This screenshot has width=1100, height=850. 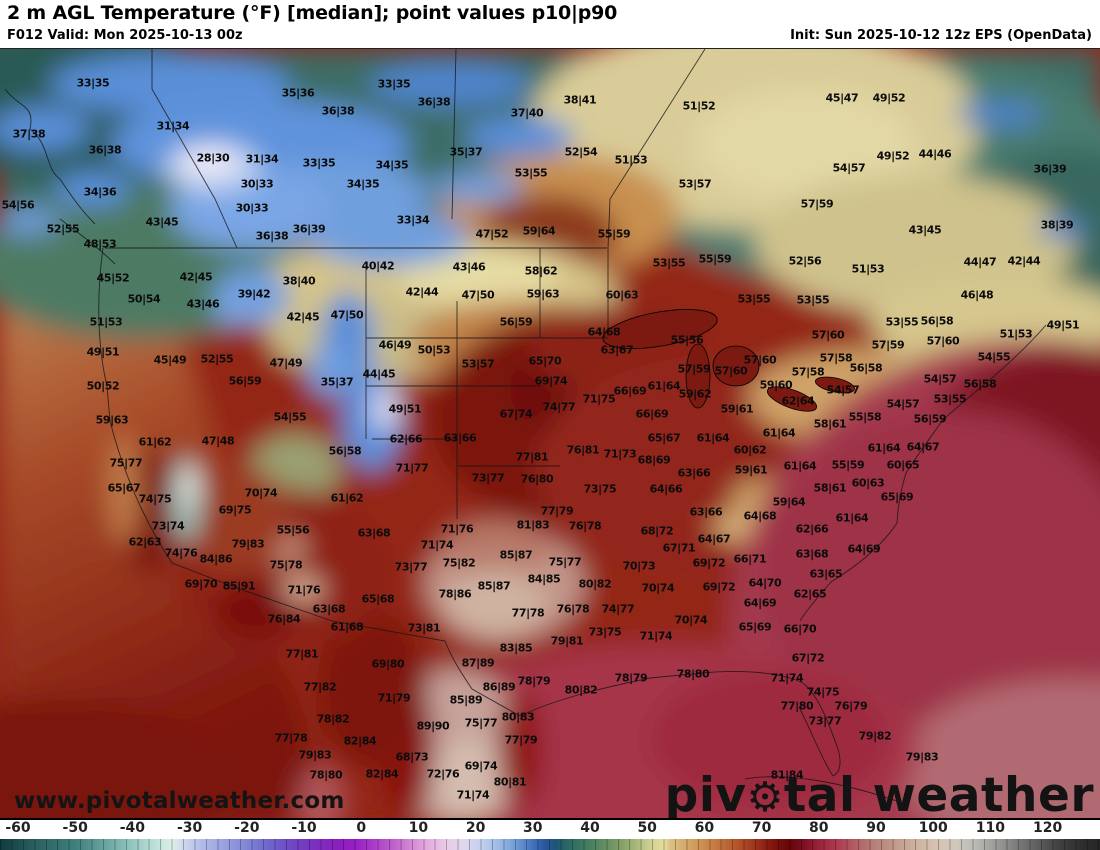 I want to click on point-value: 61|62, so click(x=155, y=442).